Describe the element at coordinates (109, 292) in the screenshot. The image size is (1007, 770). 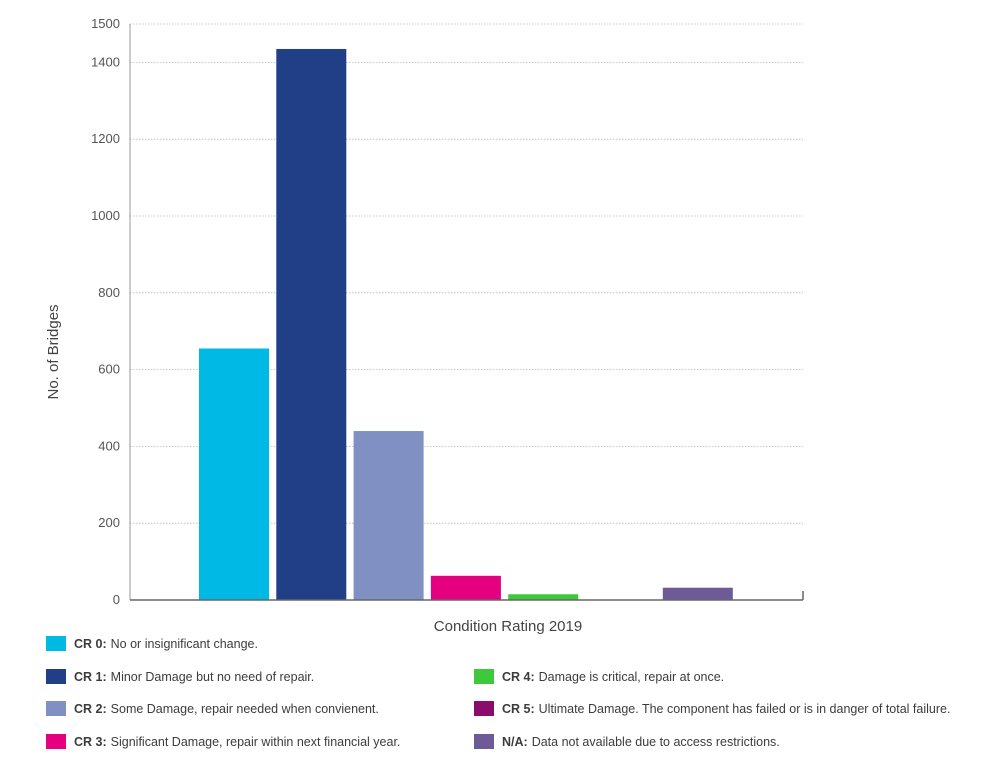
I see `y-tick-label: 800` at that location.